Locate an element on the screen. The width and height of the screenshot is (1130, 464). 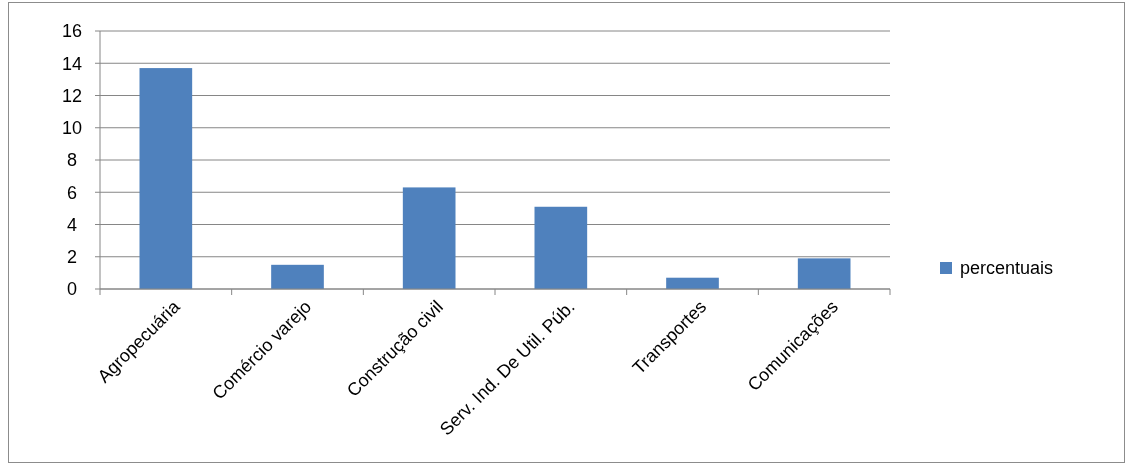
y-tick-label: 0 is located at coordinates (72, 289).